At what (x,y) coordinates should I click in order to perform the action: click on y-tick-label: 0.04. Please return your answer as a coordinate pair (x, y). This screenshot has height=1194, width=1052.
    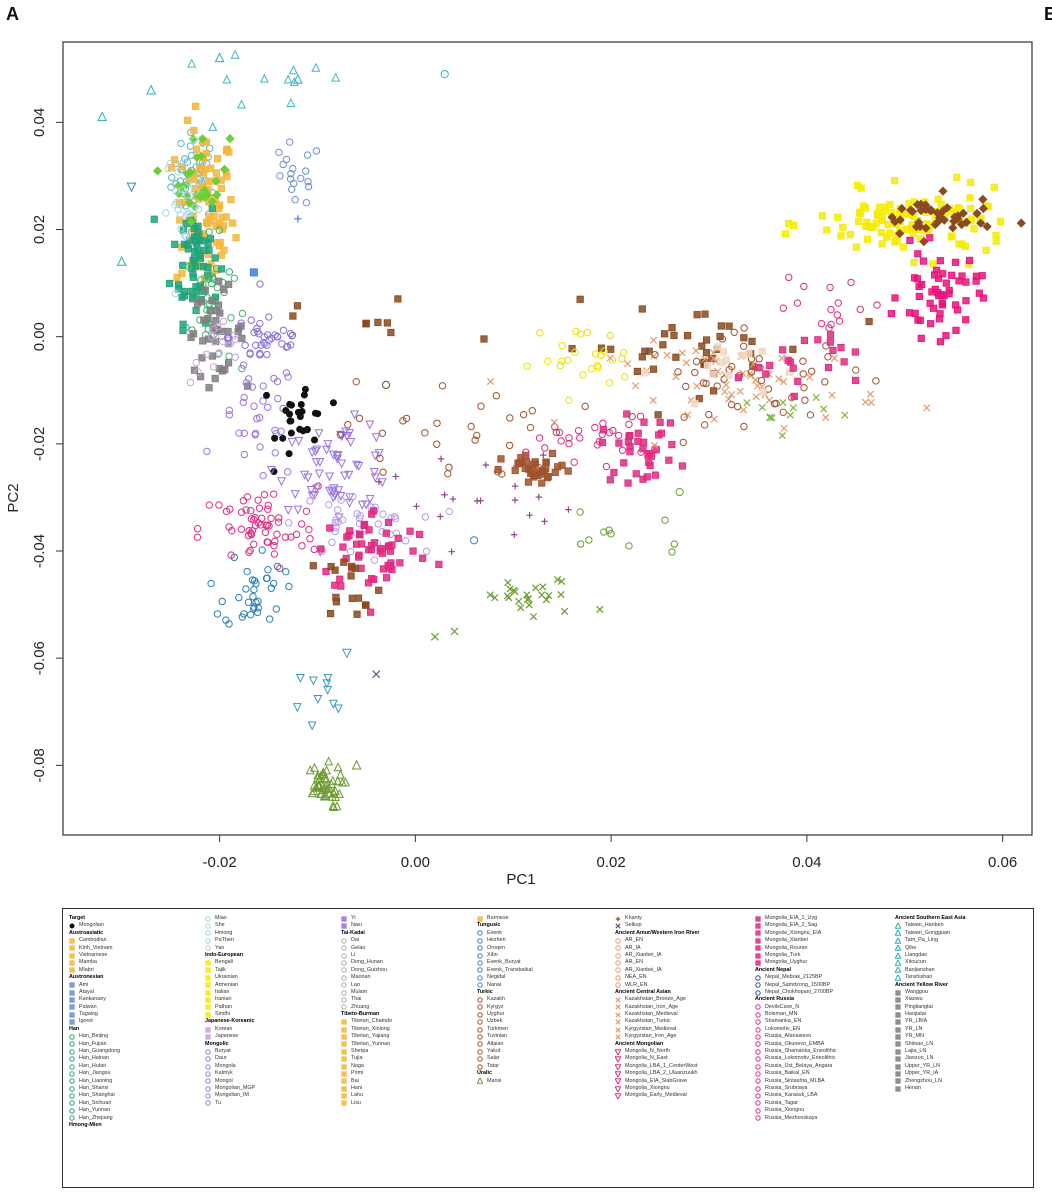
    Looking at the image, I should click on (39, 122).